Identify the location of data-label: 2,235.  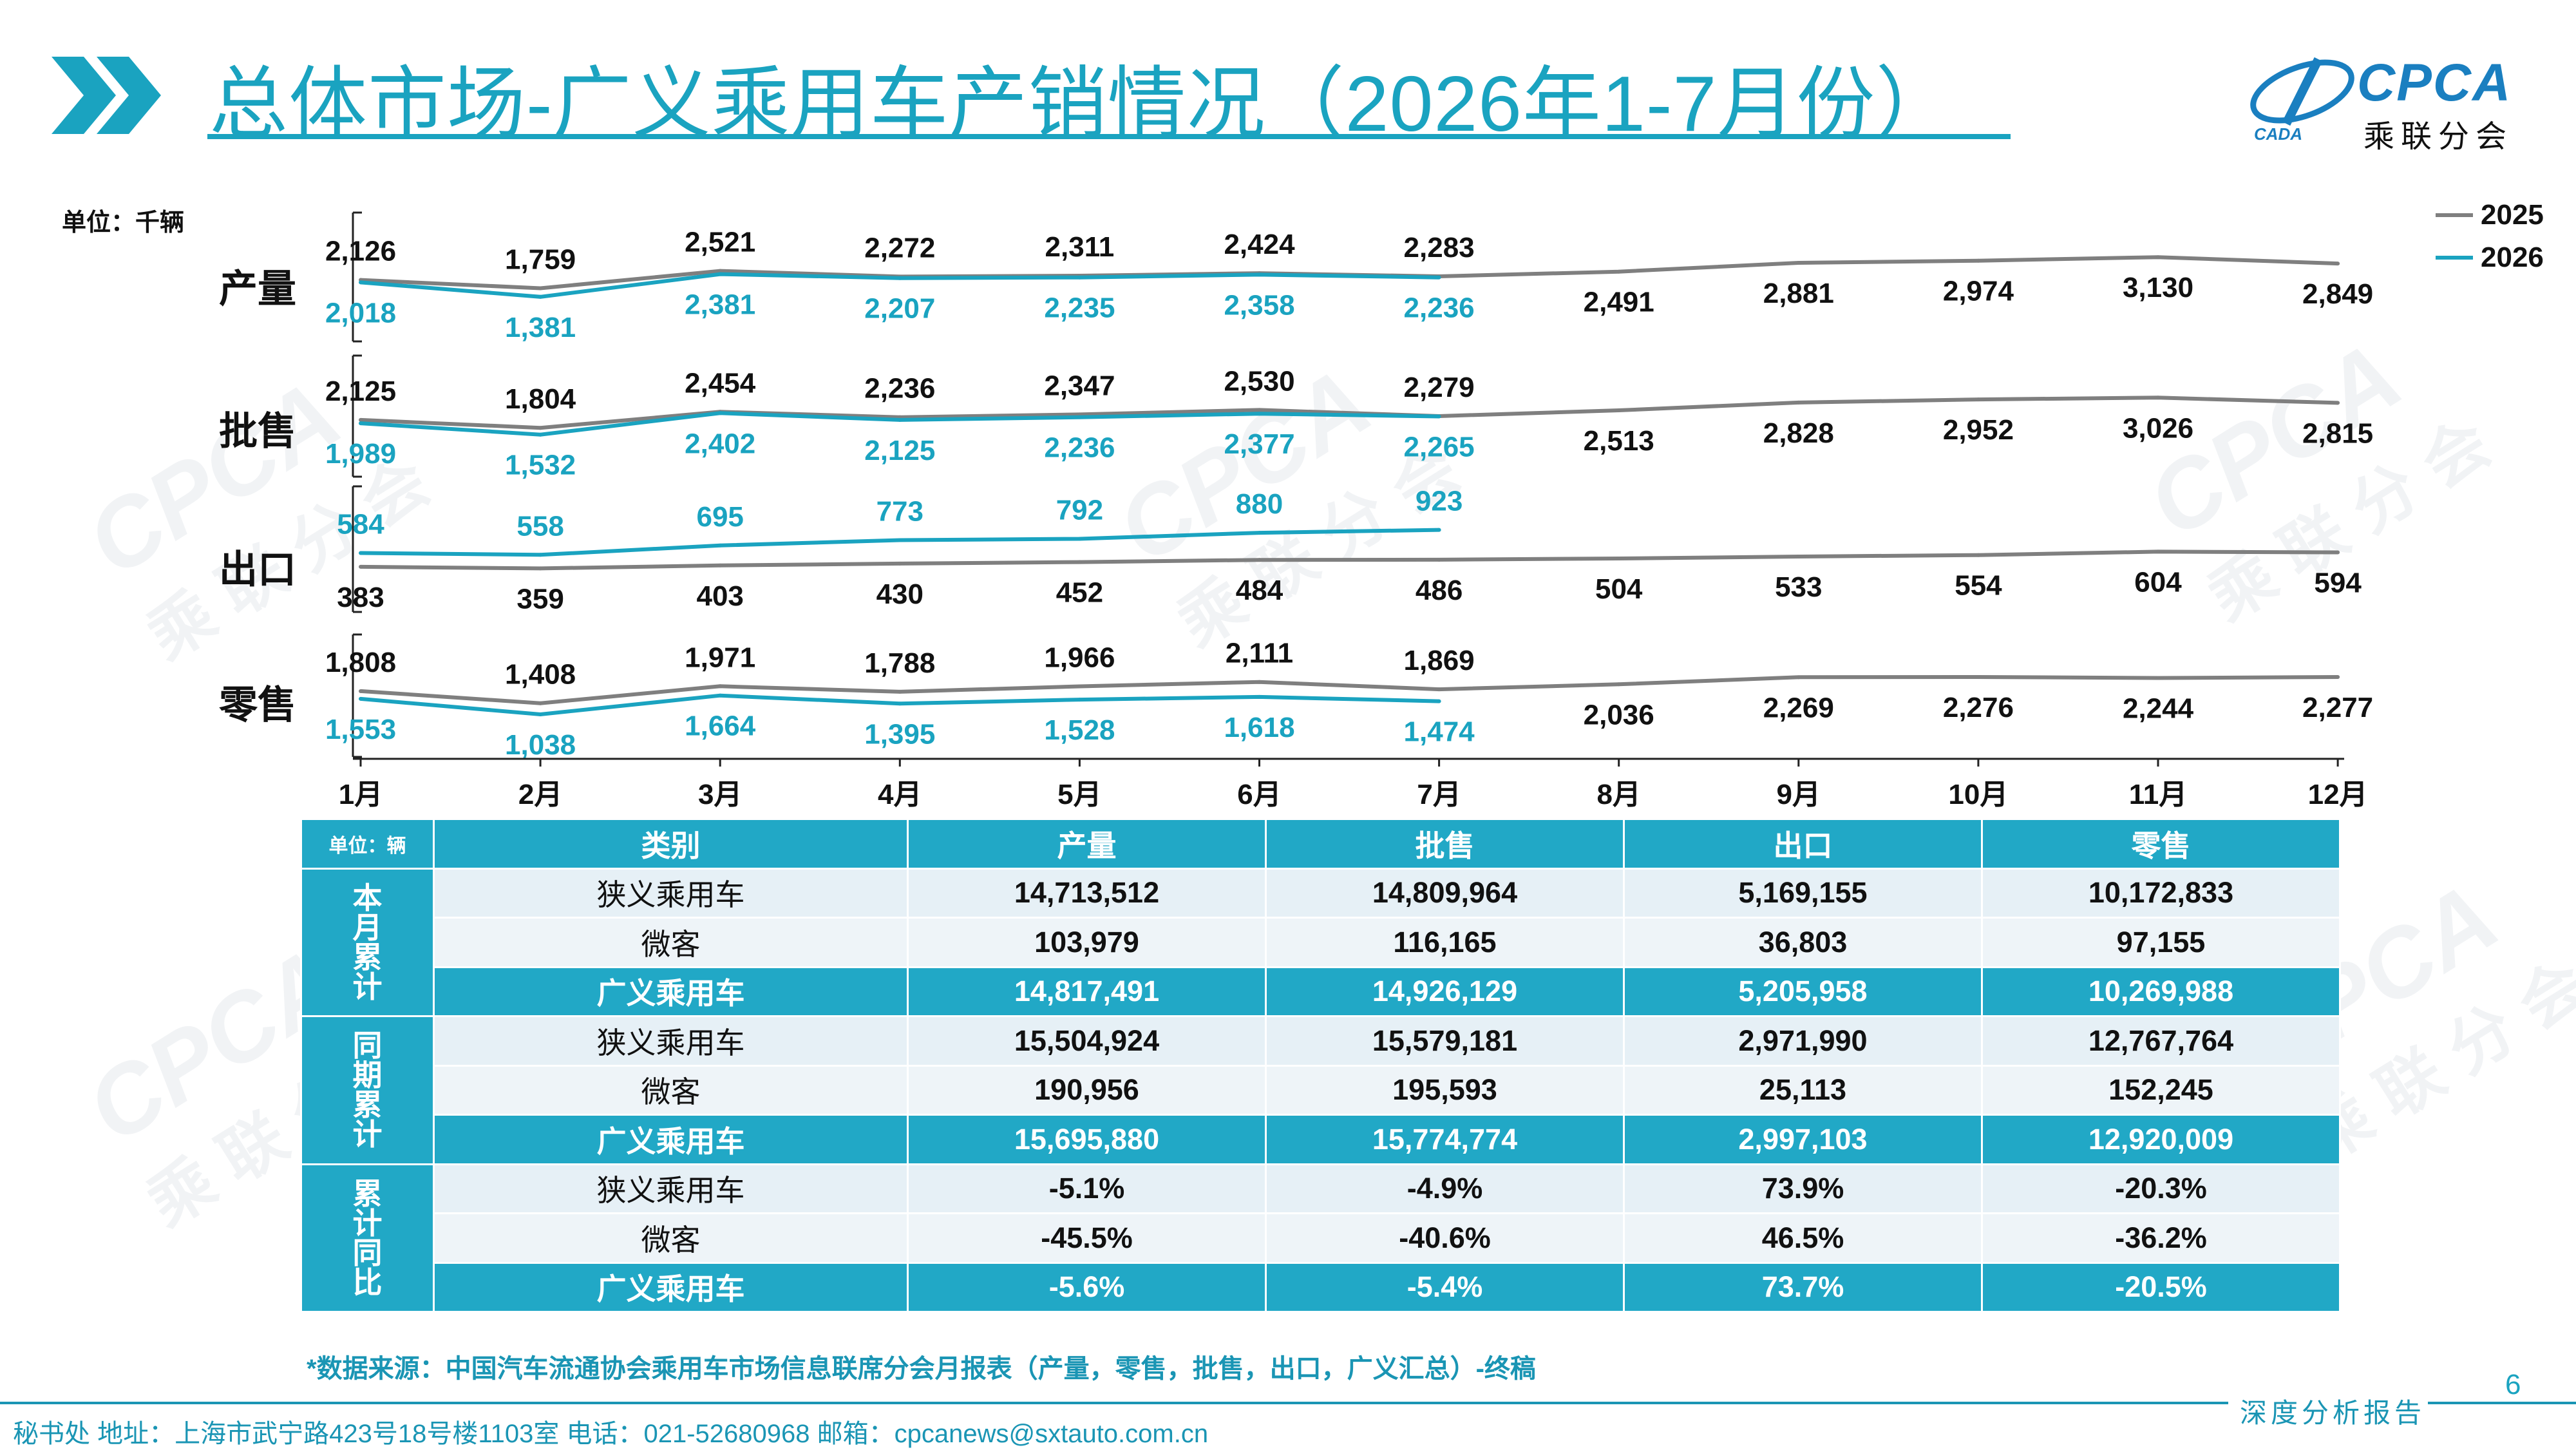
(1079, 308).